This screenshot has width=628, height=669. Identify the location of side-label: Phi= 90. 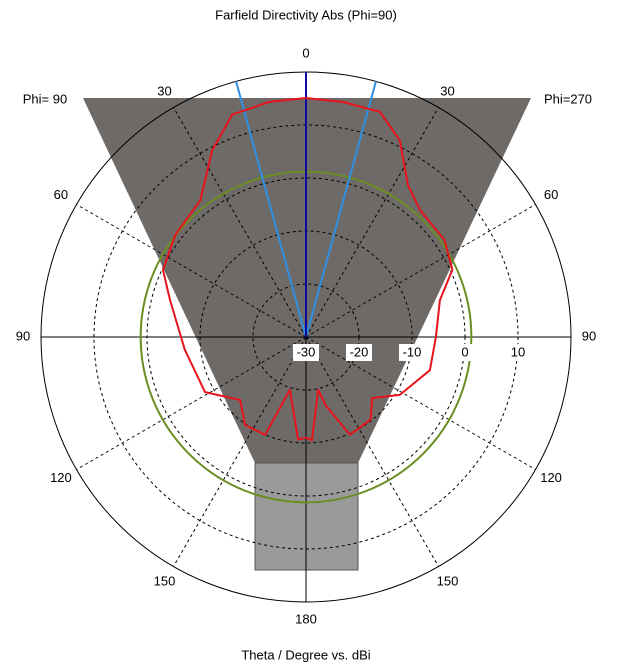
(45, 98).